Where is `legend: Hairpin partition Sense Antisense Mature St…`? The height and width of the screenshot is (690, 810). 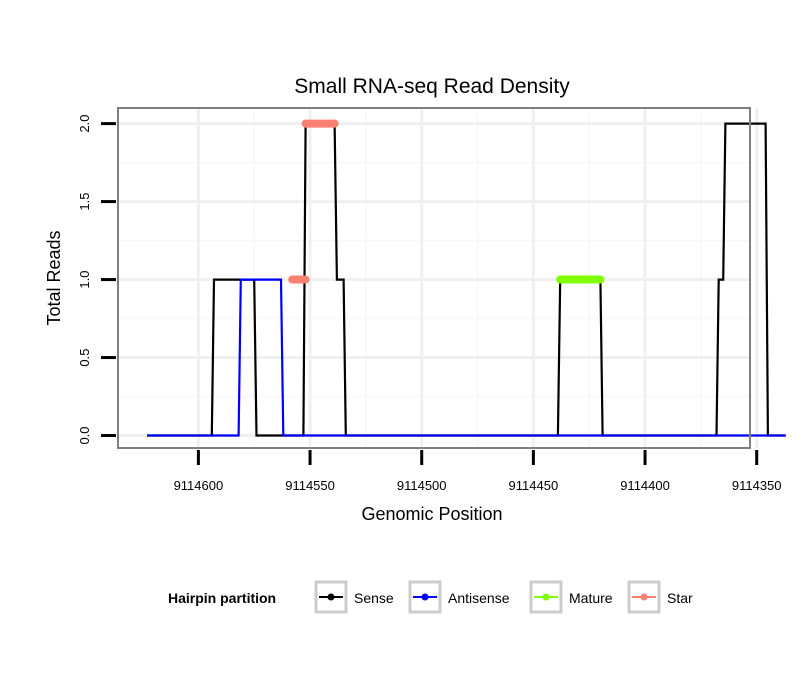
legend: Hairpin partition Sense Antisense Mature St… is located at coordinates (430, 597).